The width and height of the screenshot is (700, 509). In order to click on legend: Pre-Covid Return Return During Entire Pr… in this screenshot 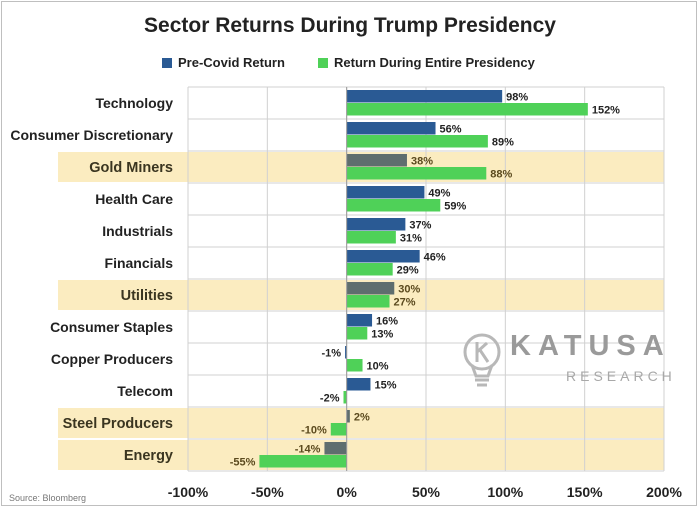, I will do `click(350, 63)`.